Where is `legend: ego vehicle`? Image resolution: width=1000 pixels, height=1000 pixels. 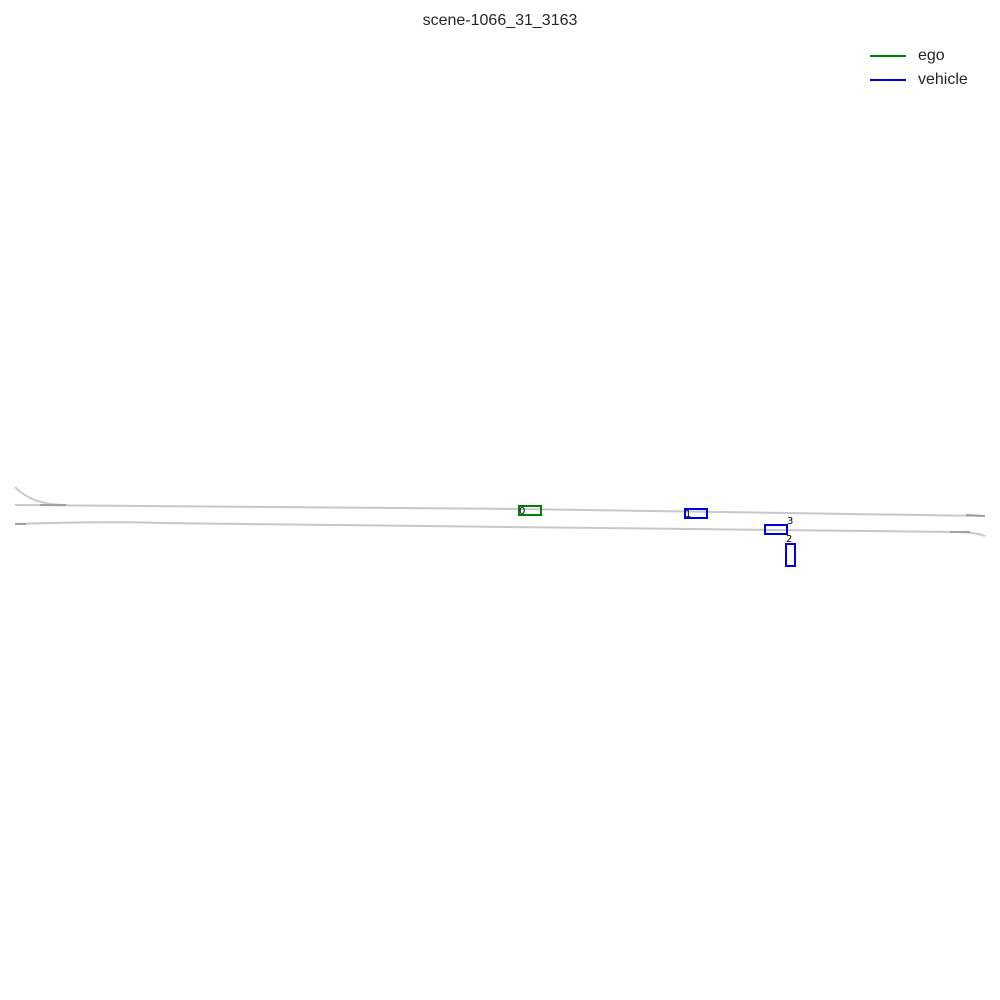
legend: ego vehicle is located at coordinates (926, 68).